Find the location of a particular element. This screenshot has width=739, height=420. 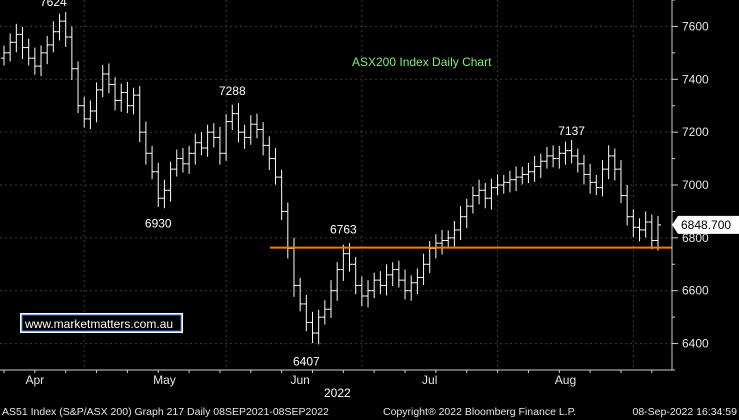

watermark-link: www.marketmatters.com.au is located at coordinates (98, 324).